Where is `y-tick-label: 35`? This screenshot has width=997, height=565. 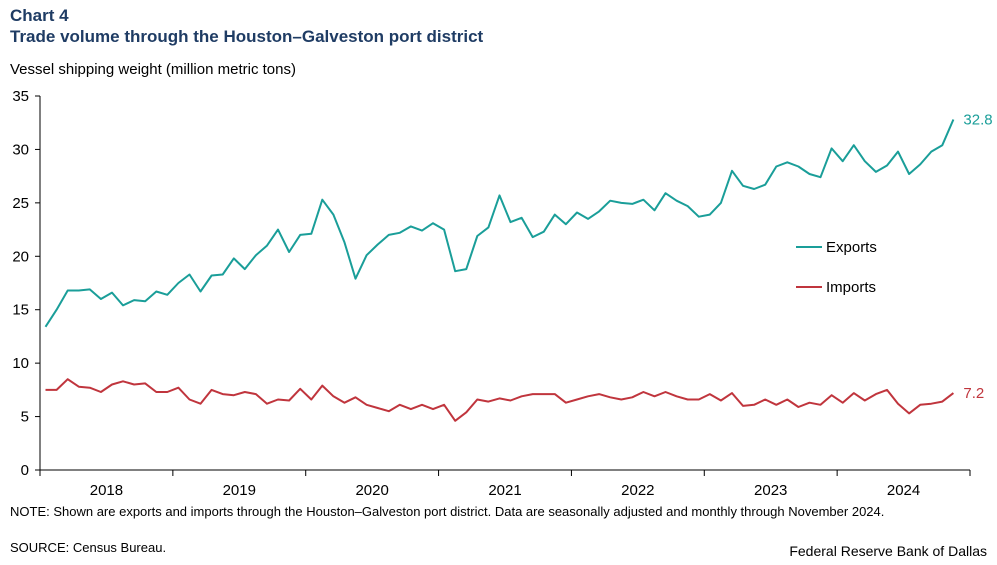
y-tick-label: 35 is located at coordinates (20, 96).